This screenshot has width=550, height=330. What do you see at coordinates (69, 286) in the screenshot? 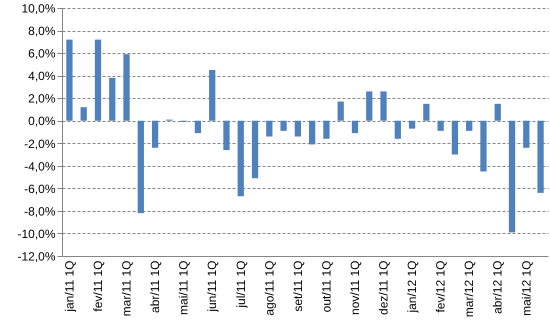
I see `x-tick-label: jan/11 1Q` at bounding box center [69, 286].